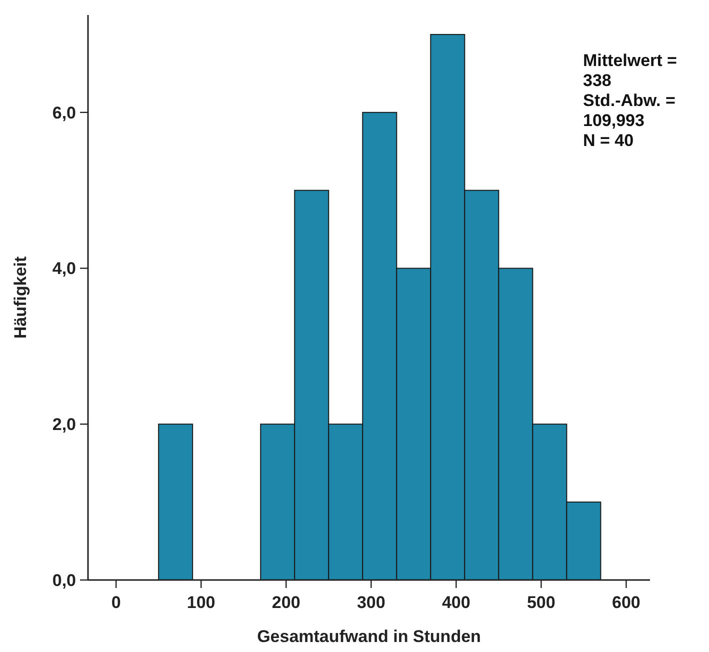  Describe the element at coordinates (626, 602) in the screenshot. I see `x-tick-label: 600` at that location.